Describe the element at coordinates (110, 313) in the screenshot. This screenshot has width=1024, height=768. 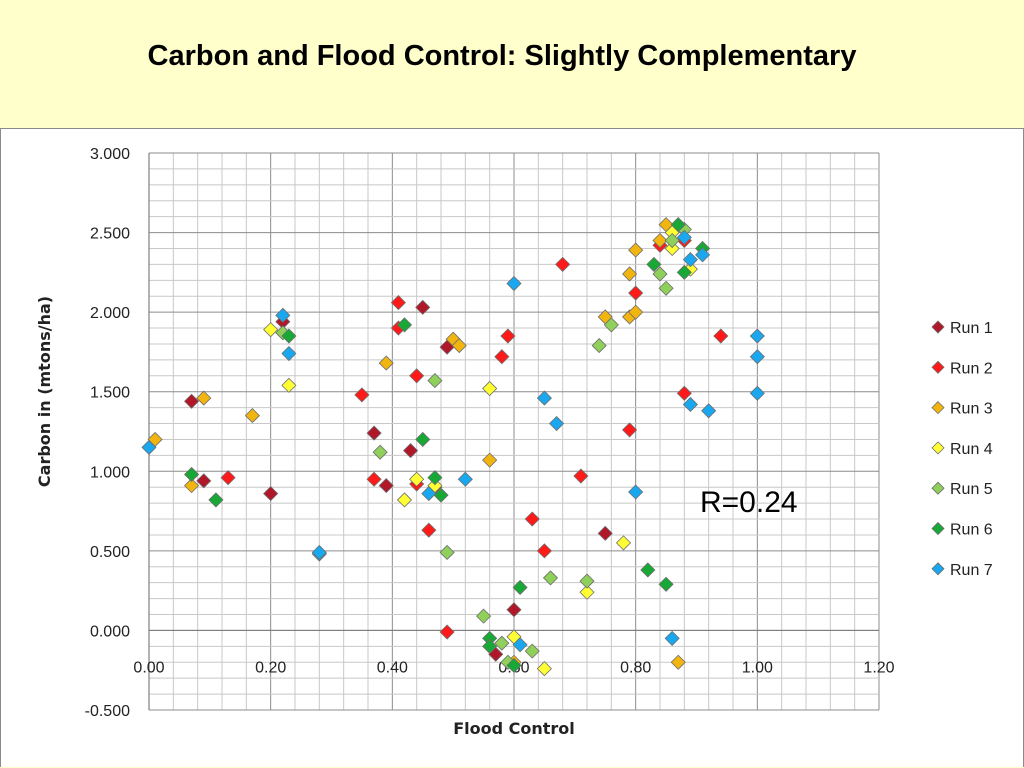
I see `y-tick-label: 2.000` at that location.